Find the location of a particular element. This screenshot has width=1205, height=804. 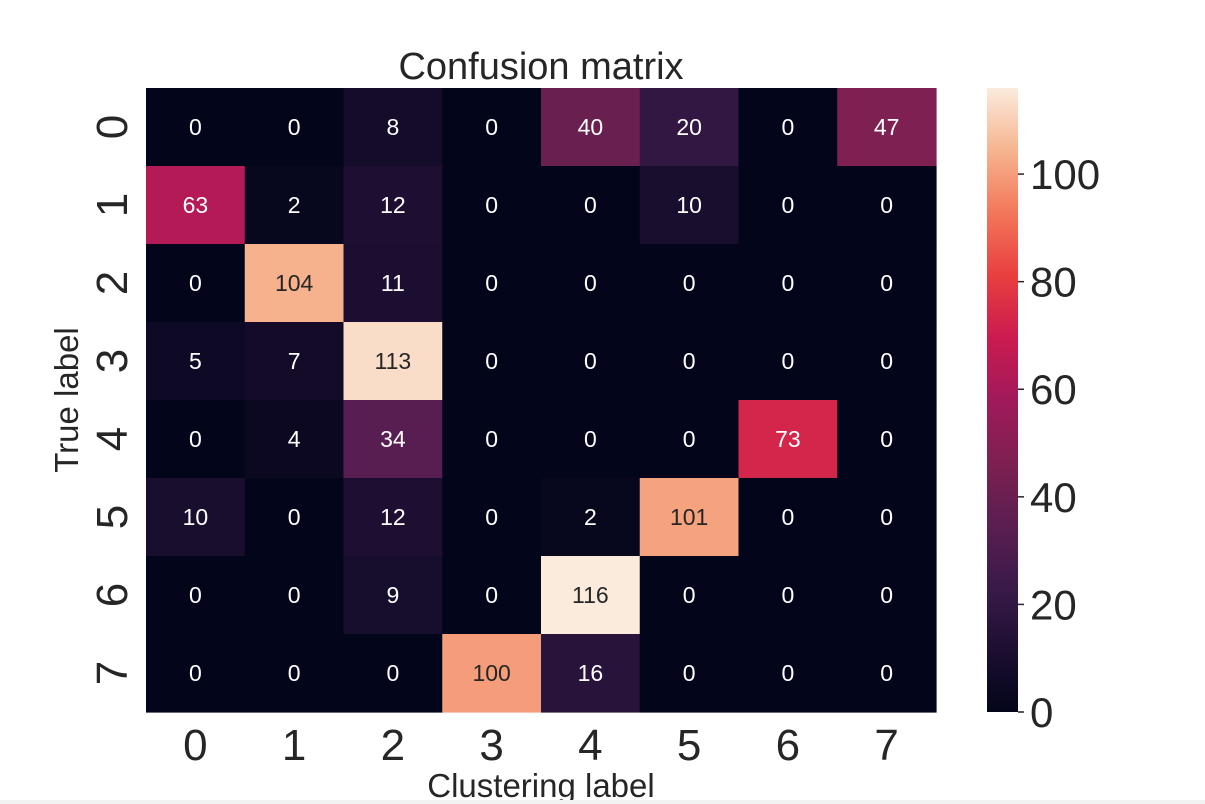

cell-value-label: 100 is located at coordinates (491, 673).